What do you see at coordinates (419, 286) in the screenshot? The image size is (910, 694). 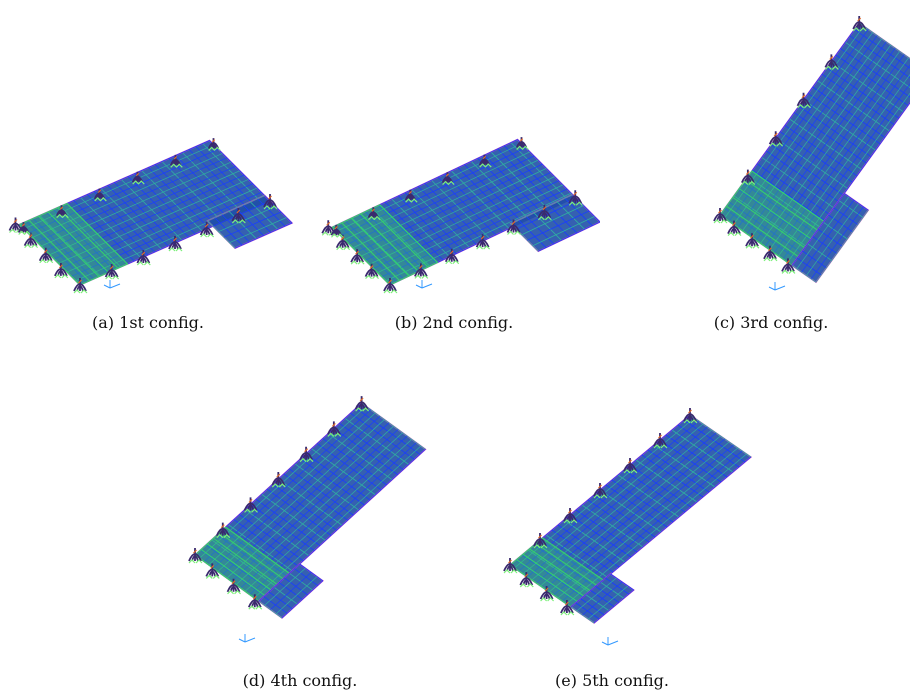 I see `axis-y` at bounding box center [419, 286].